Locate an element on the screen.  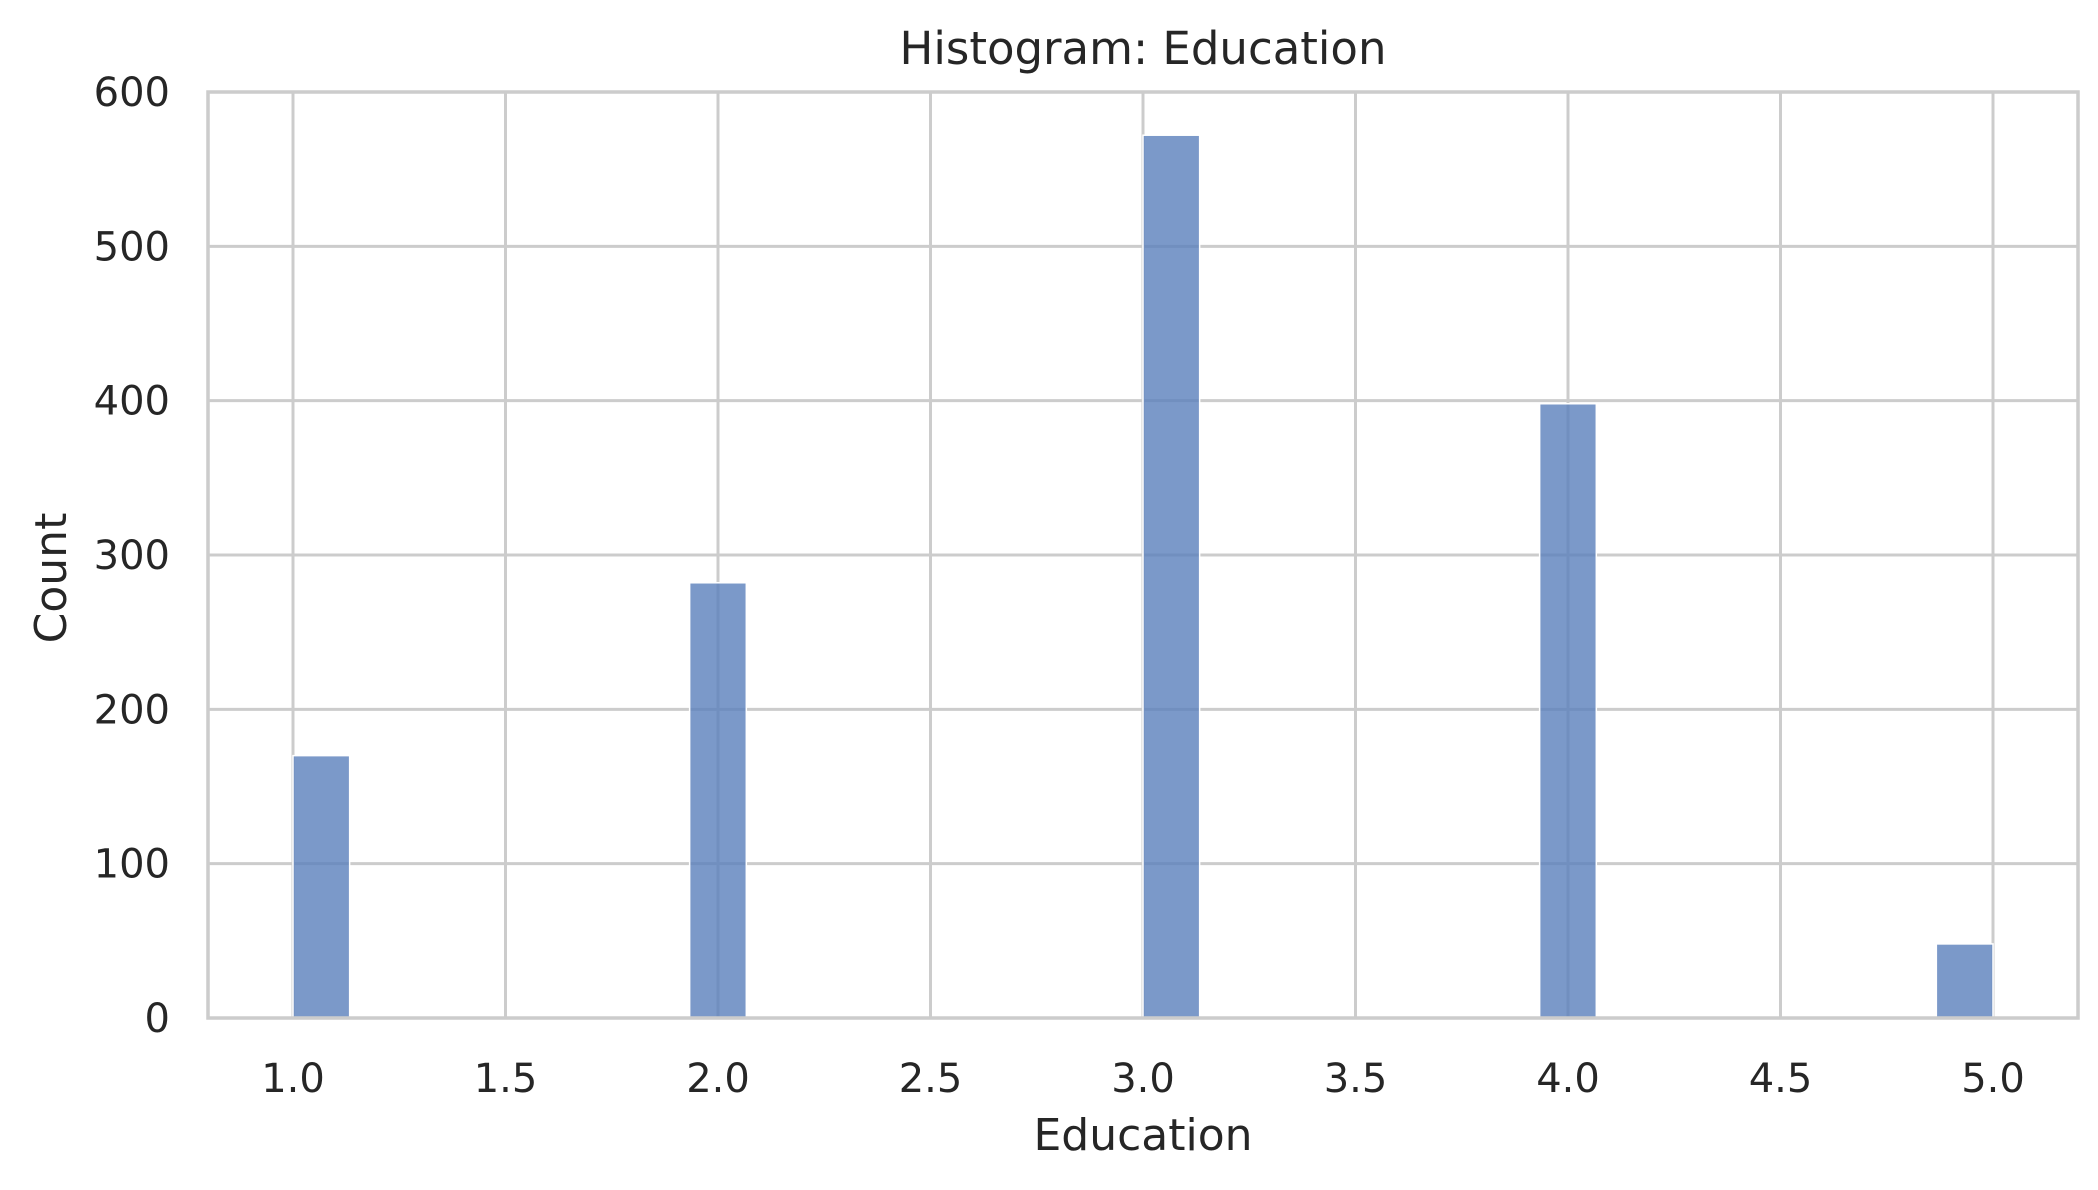
y-tick-label: 0 is located at coordinates (157, 1019).